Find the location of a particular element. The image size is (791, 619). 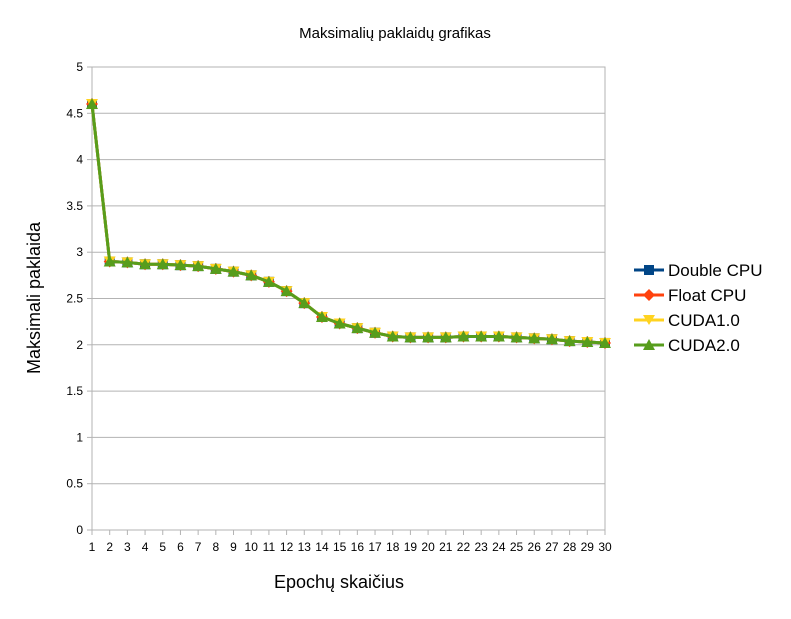

x-tick-label: 14 is located at coordinates (322, 547).